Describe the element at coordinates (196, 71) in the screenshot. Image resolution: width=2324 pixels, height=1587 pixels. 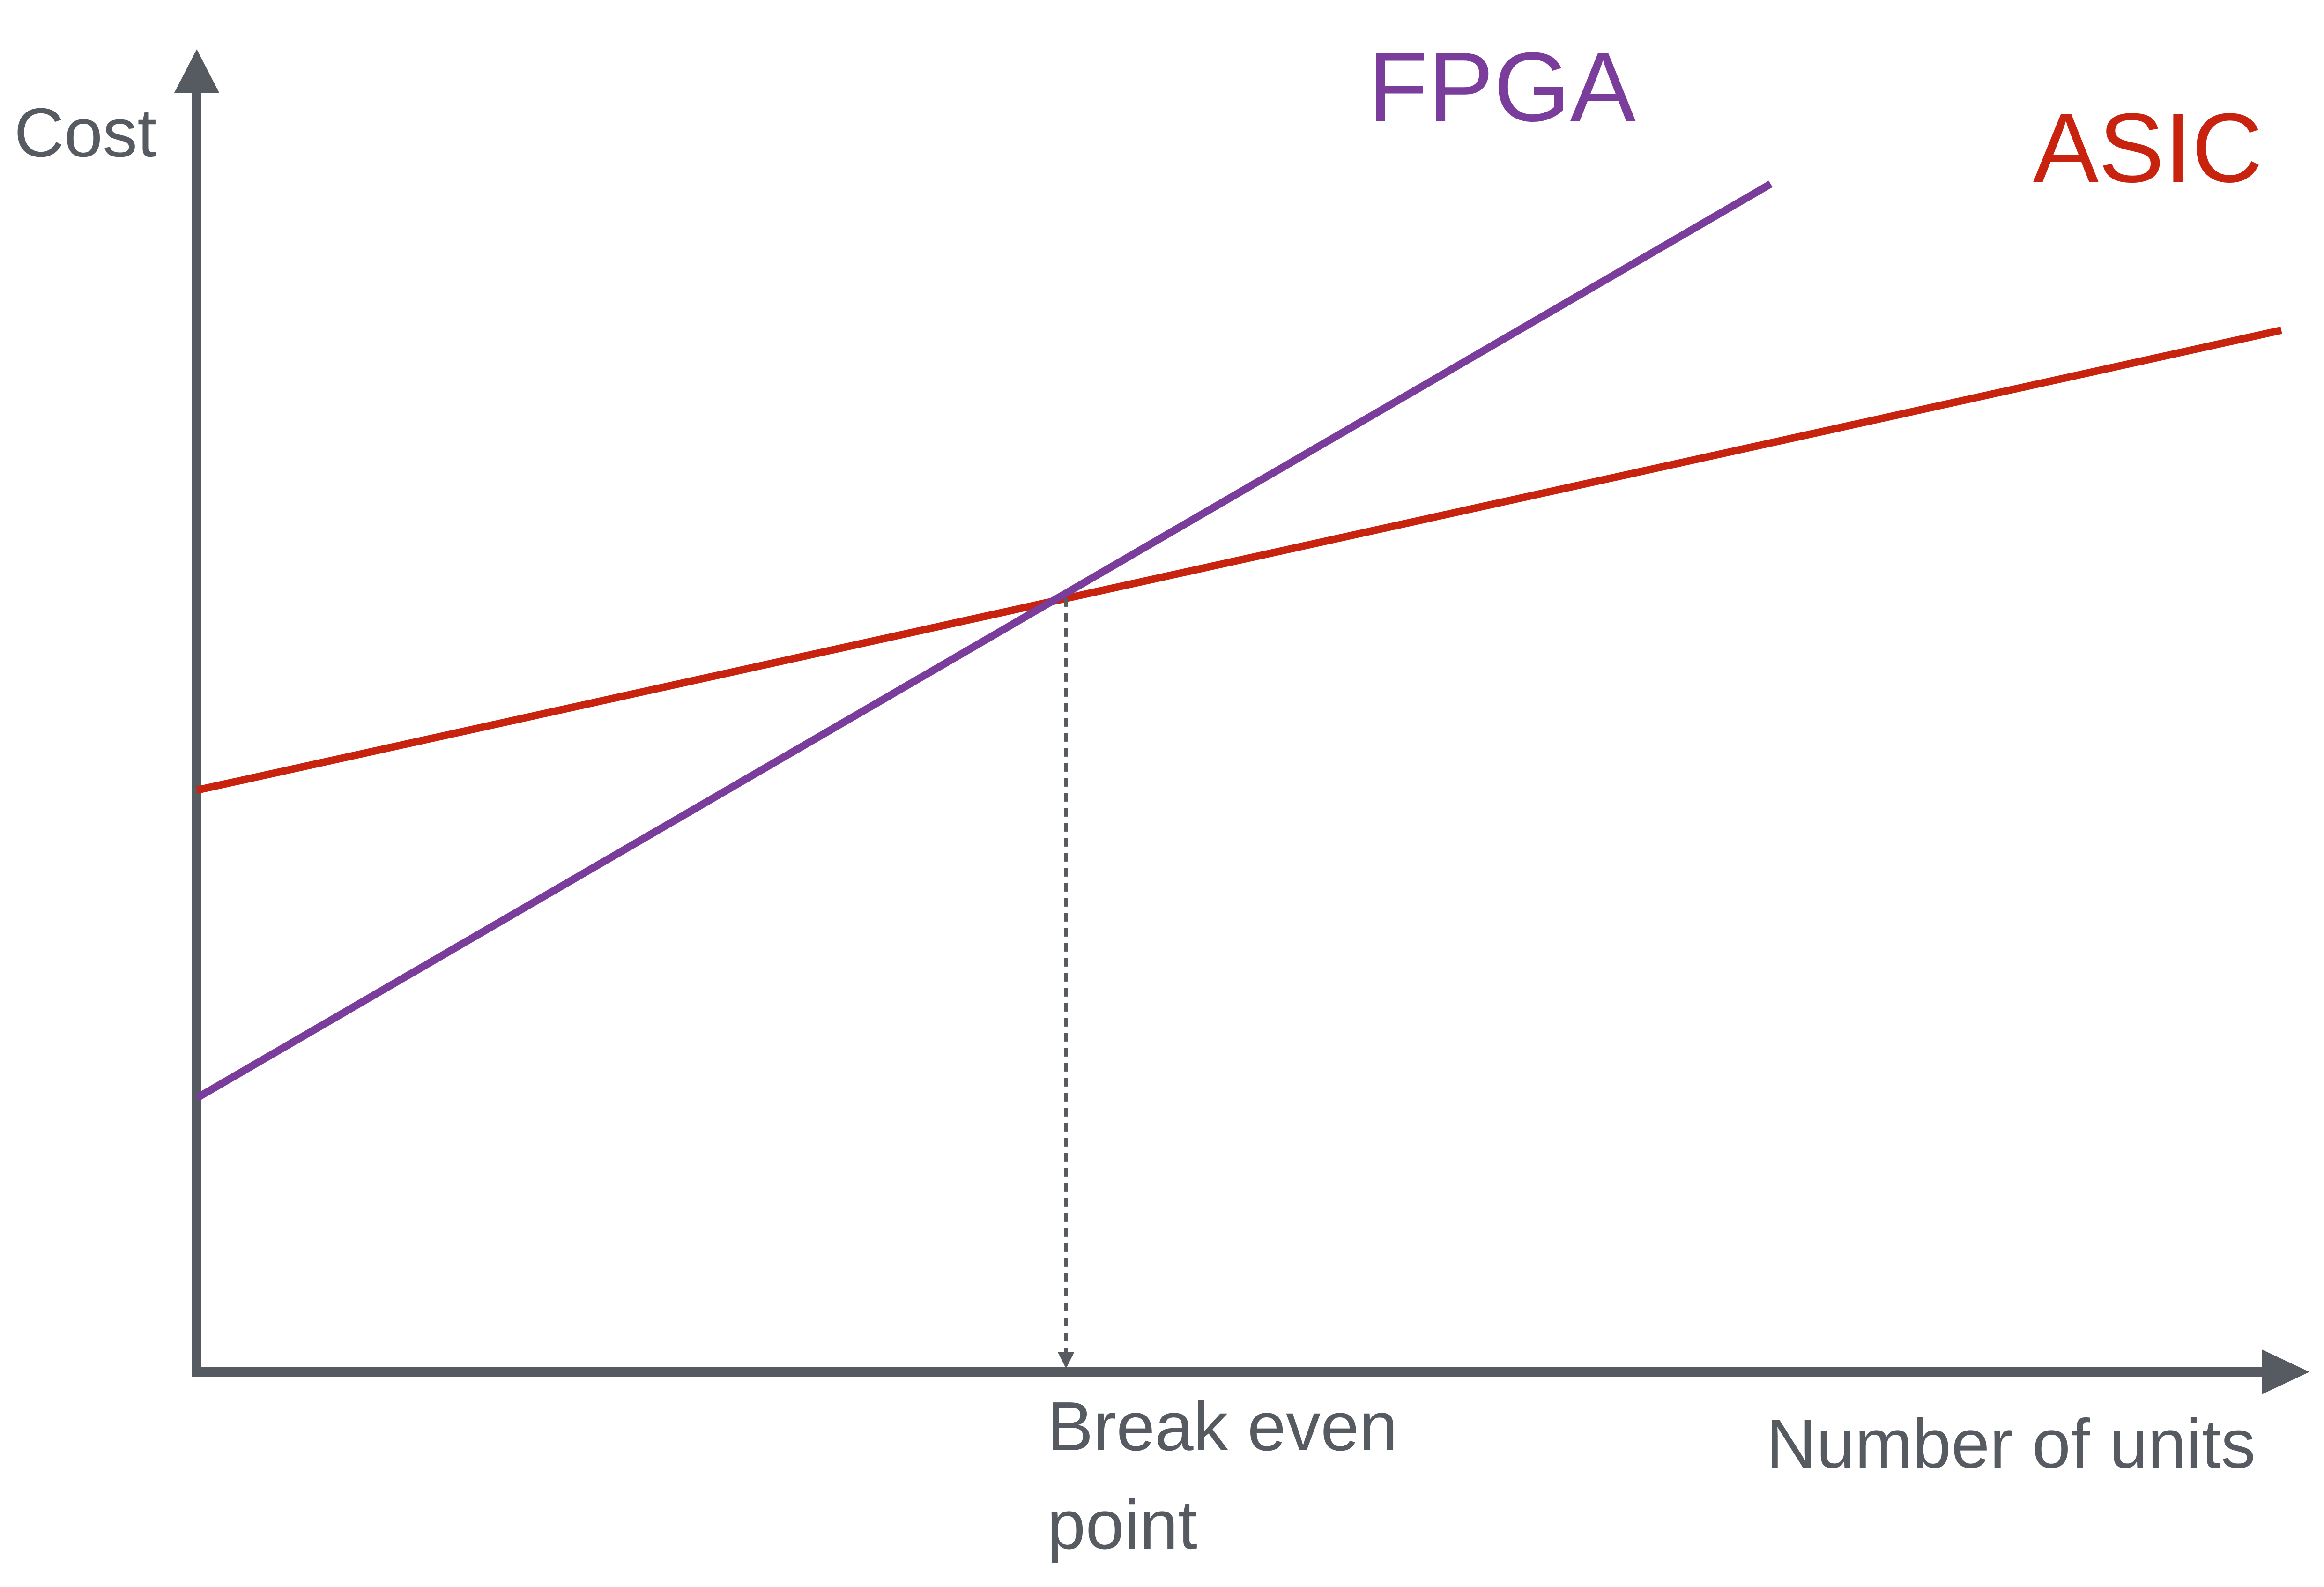
I see `y-axis-arrowhead` at that location.